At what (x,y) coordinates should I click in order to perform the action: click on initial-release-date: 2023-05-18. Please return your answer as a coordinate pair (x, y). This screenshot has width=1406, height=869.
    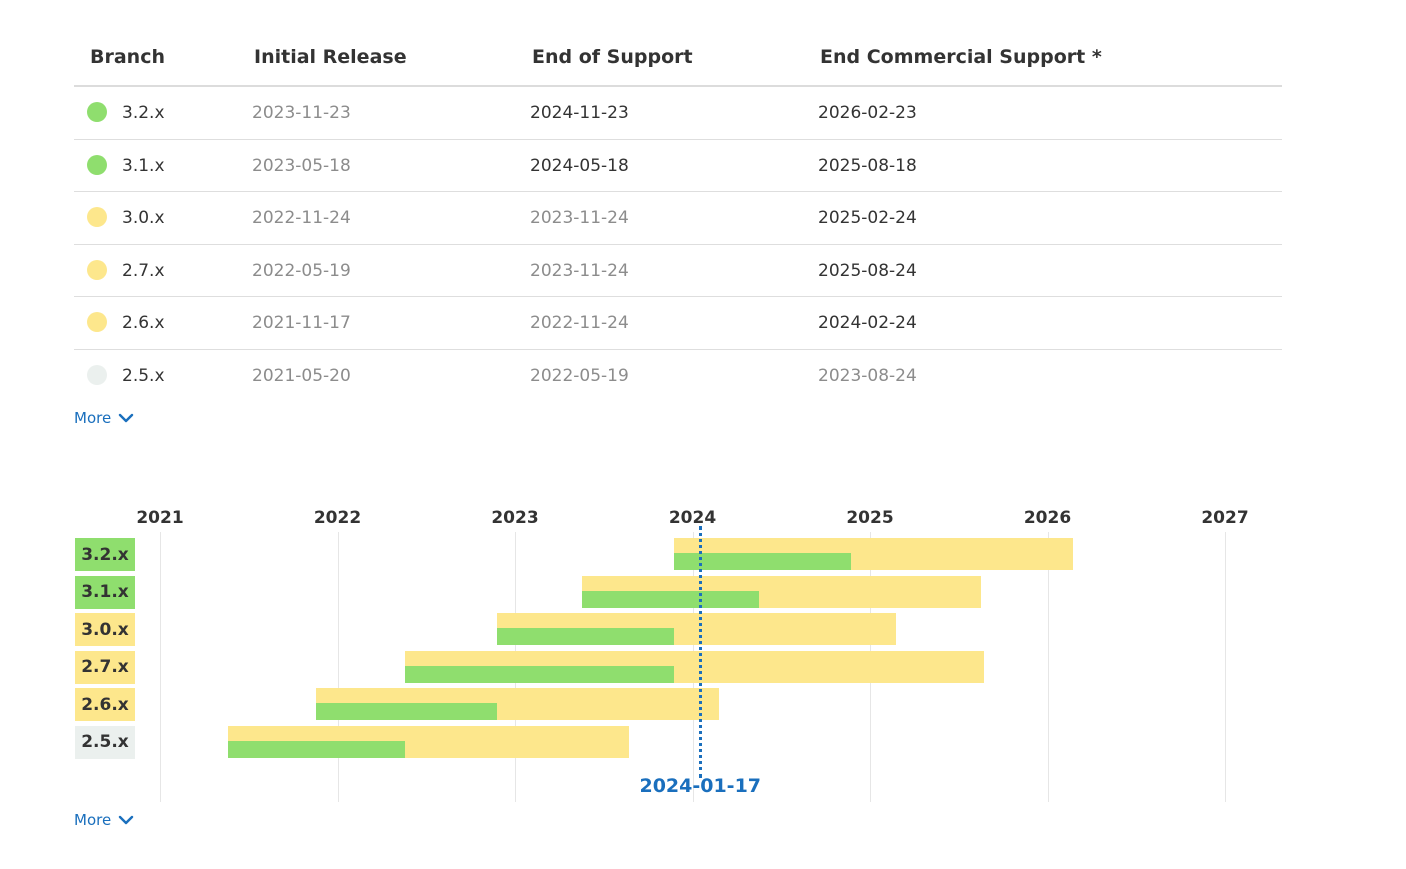
    Looking at the image, I should click on (301, 165).